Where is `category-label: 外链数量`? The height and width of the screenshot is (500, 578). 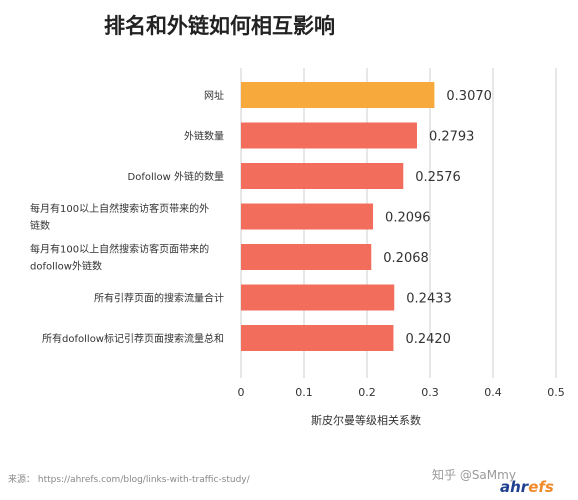 category-label: 外链数量 is located at coordinates (204, 136).